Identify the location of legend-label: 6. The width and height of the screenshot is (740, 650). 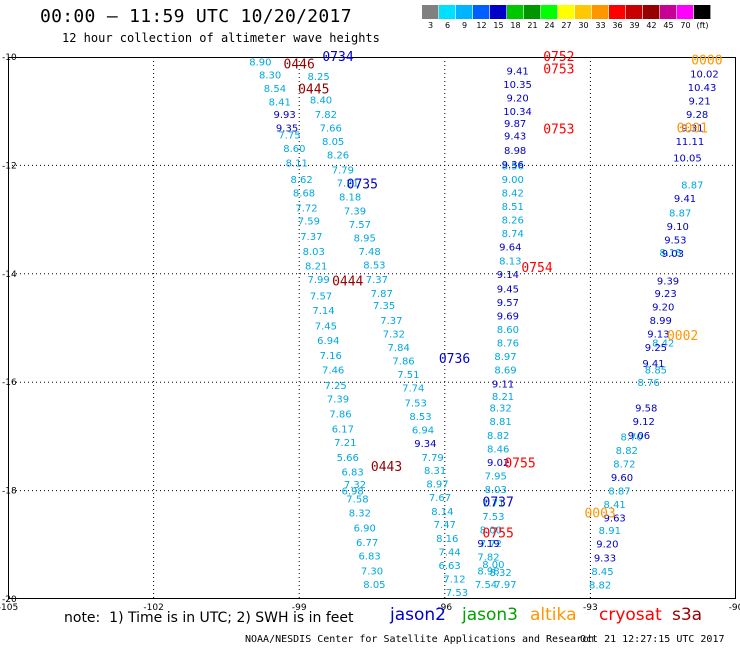
(447, 25).